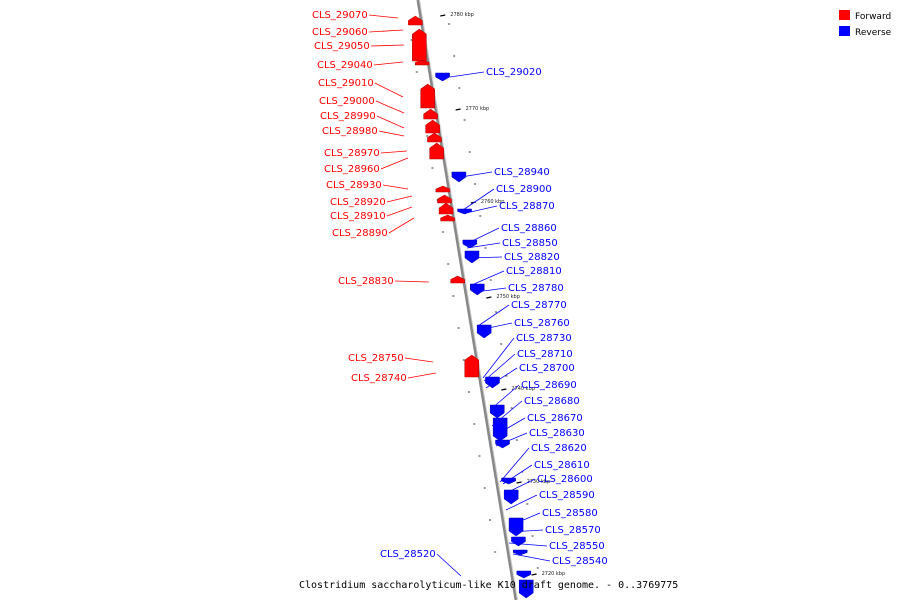  What do you see at coordinates (580, 561) in the screenshot?
I see `reverse-gene-label: CLS_28540` at bounding box center [580, 561].